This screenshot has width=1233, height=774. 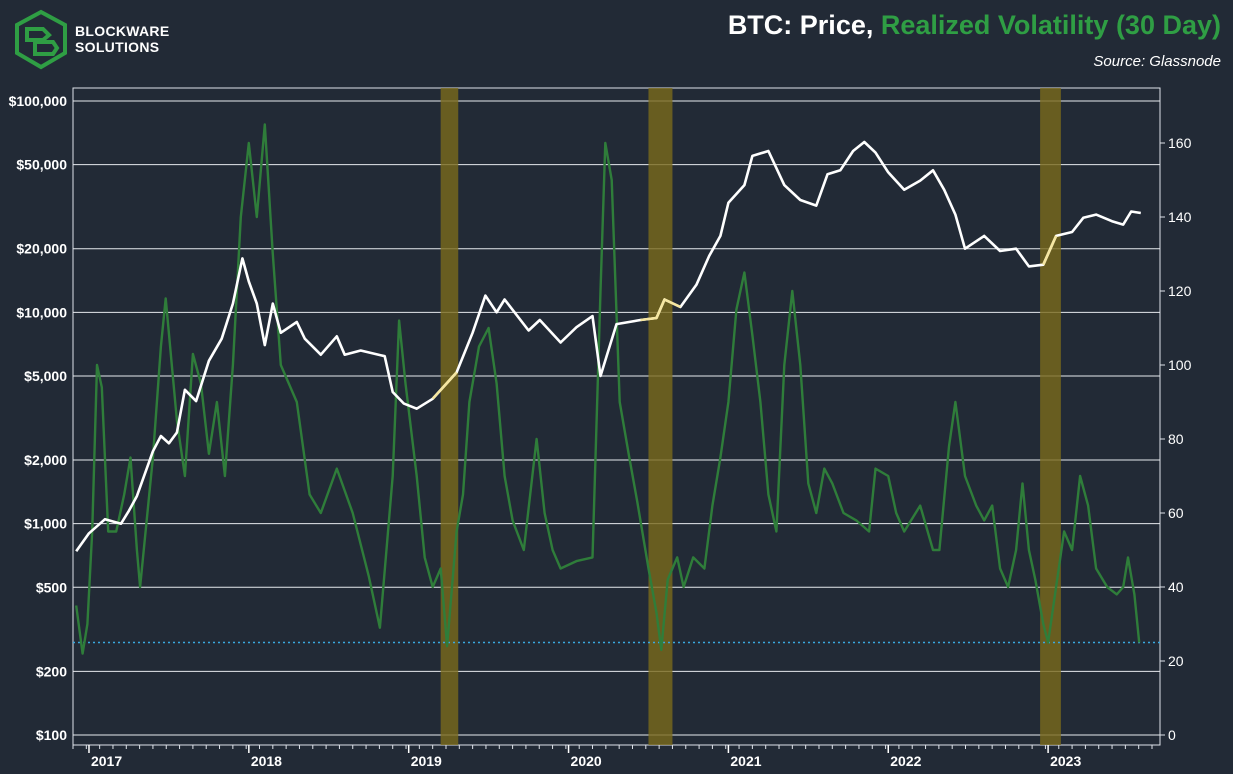 What do you see at coordinates (51, 671) in the screenshot?
I see `y-left-tick-label: $200` at bounding box center [51, 671].